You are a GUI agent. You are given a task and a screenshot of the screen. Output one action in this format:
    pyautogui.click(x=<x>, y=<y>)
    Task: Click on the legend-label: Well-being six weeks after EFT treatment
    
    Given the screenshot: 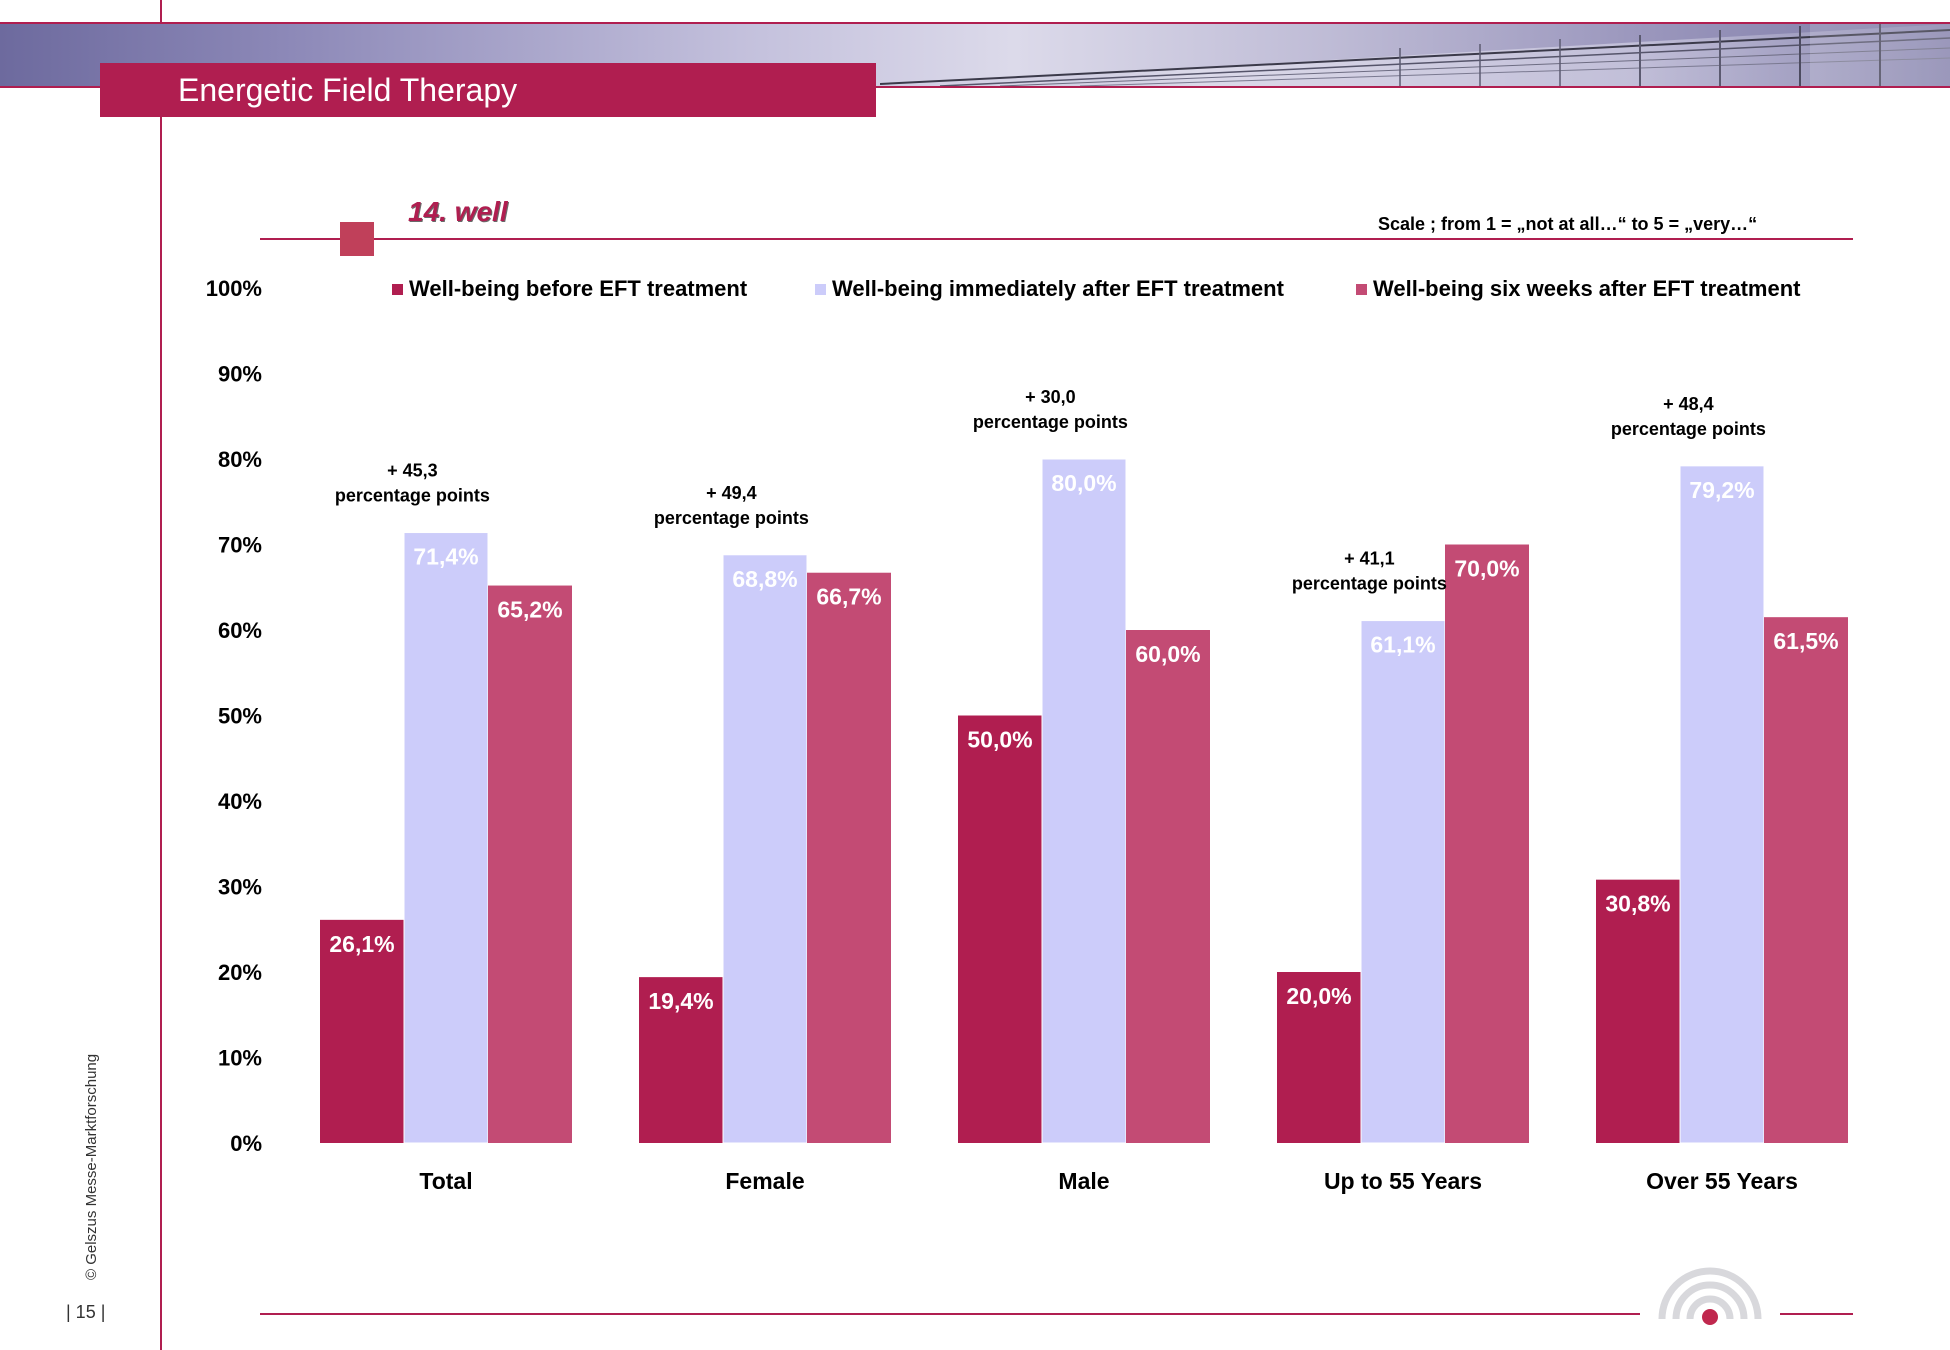 What is the action you would take?
    pyautogui.click(x=1587, y=288)
    